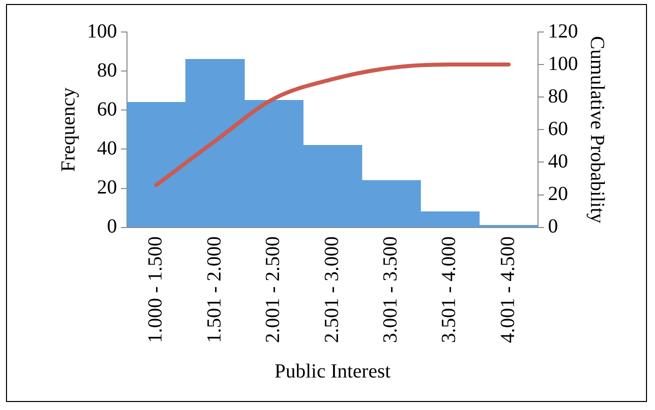 The width and height of the screenshot is (655, 410). Describe the element at coordinates (390, 290) in the screenshot. I see `x-tick-label: 3.001 - 3.500` at that location.